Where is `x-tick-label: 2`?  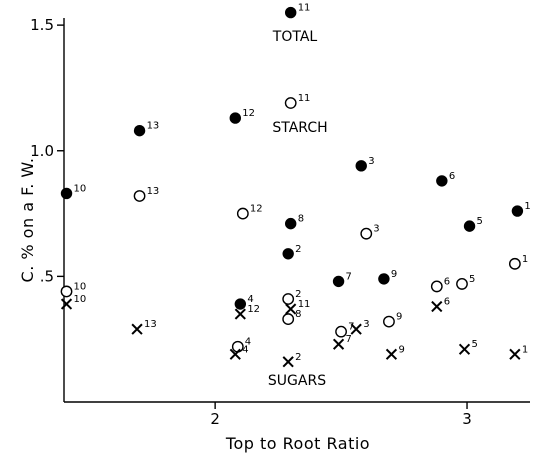 x-tick-label: 2 is located at coordinates (215, 419).